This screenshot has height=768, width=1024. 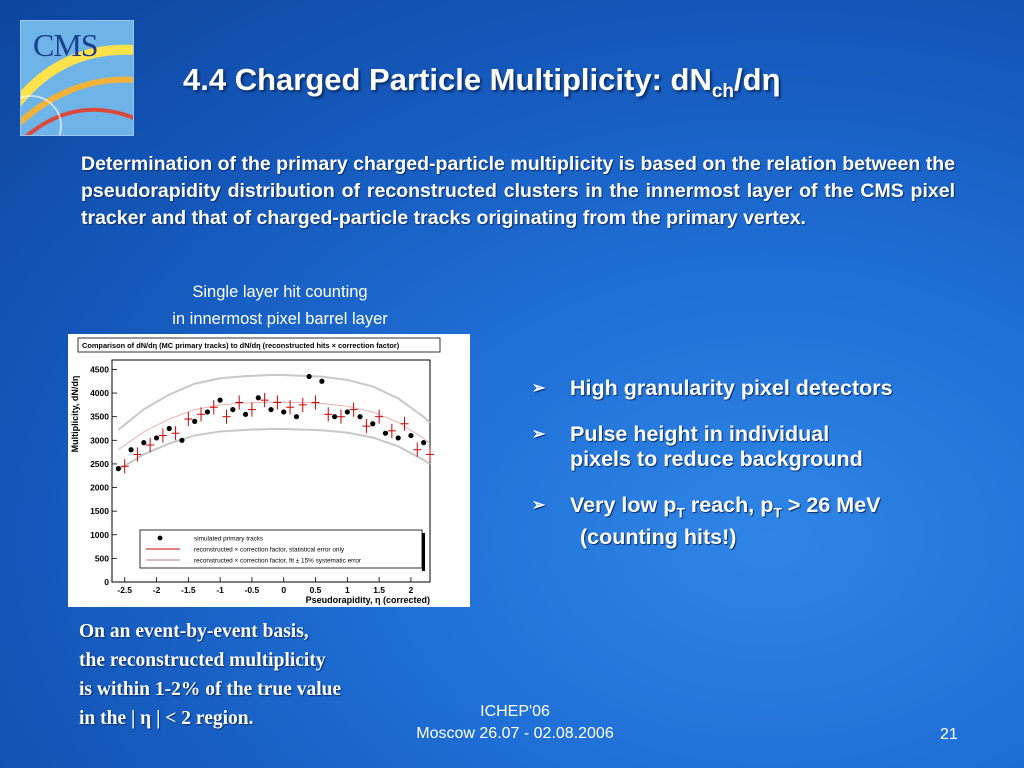 What do you see at coordinates (124, 590) in the screenshot?
I see `x-tick-label: -2.5` at bounding box center [124, 590].